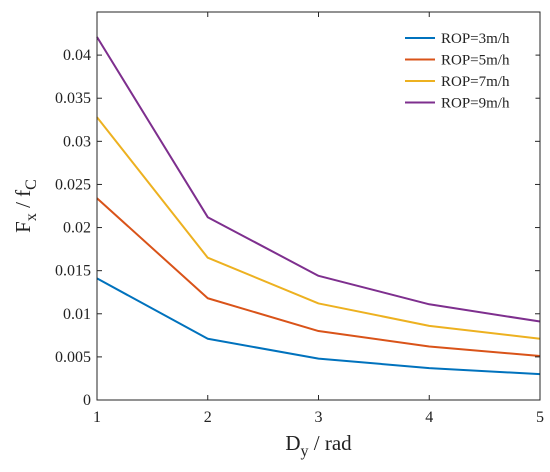  Describe the element at coordinates (305, 451) in the screenshot. I see `x-axis-label-subscript: y` at that location.